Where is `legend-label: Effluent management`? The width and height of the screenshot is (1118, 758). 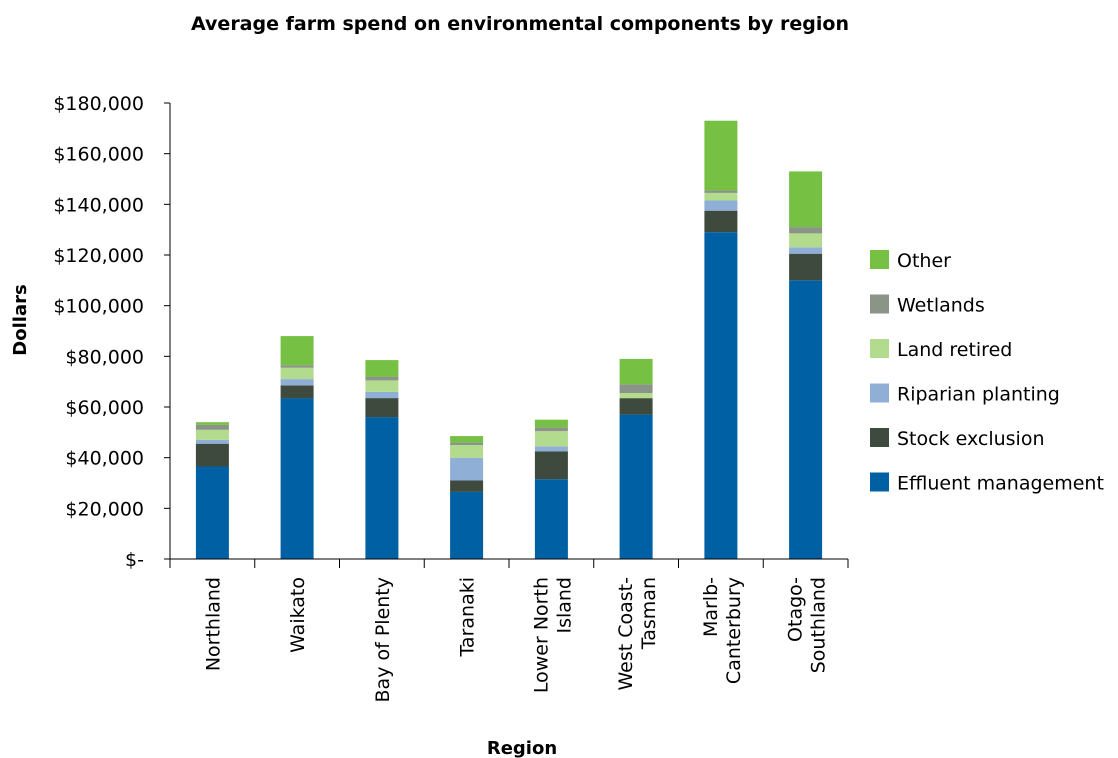
legend-label: Effluent management is located at coordinates (1000, 484).